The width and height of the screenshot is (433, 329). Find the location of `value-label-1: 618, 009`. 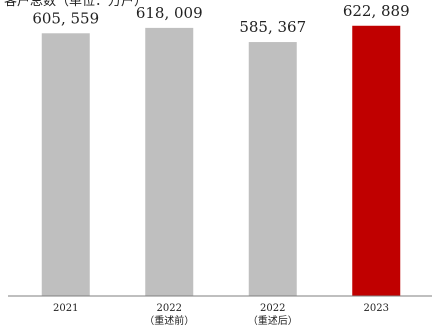

value-label-1: 618, 009 is located at coordinates (169, 13).